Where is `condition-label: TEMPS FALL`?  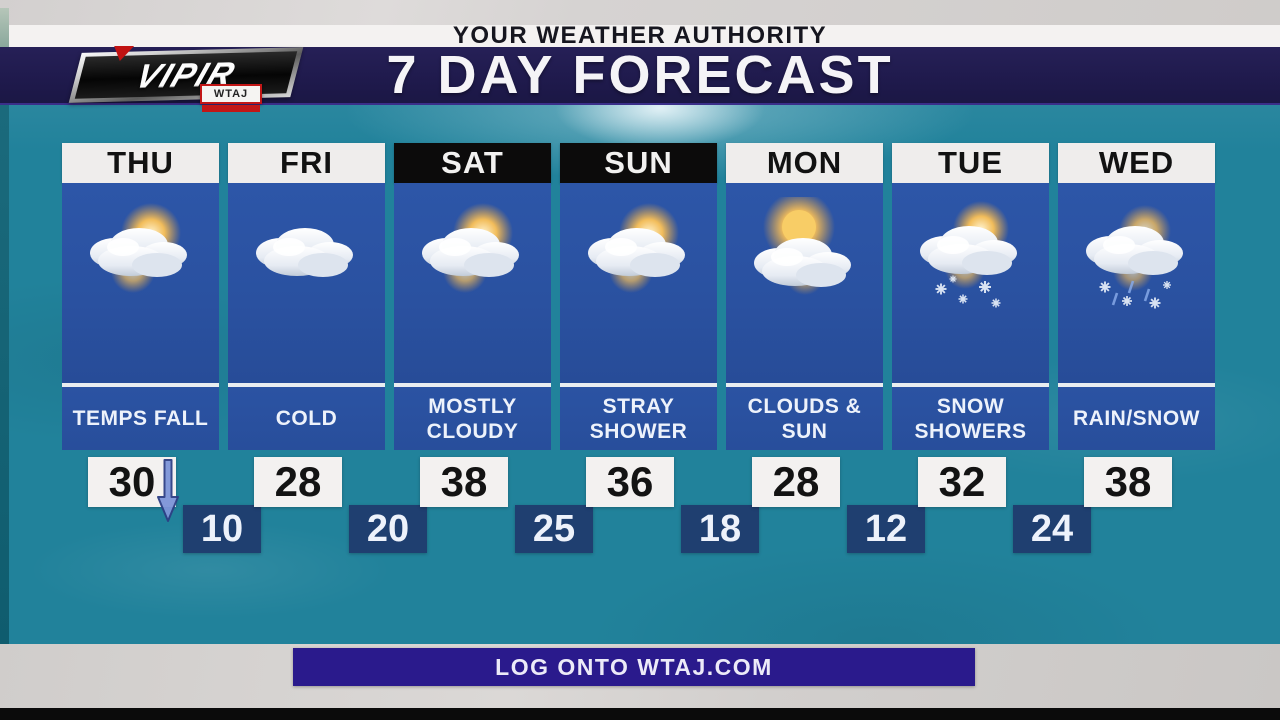 condition-label: TEMPS FALL is located at coordinates (140, 418).